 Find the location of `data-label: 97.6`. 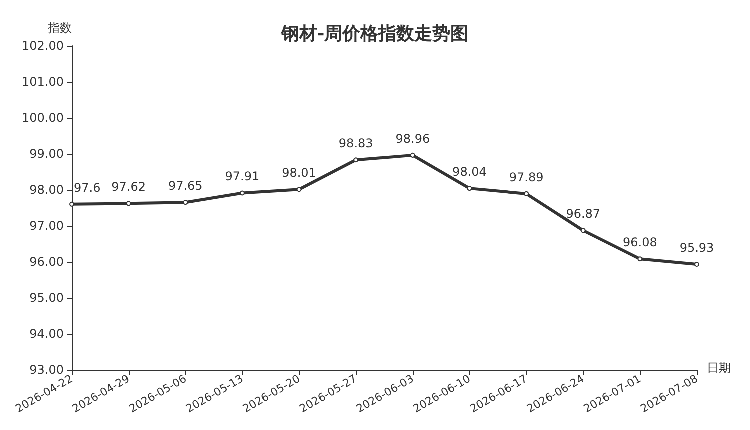

data-label: 97.6 is located at coordinates (87, 187).